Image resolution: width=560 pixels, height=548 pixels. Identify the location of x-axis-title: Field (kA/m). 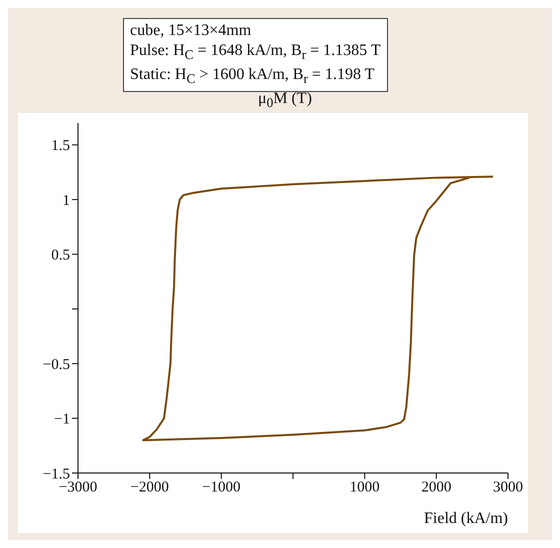
(466, 518).